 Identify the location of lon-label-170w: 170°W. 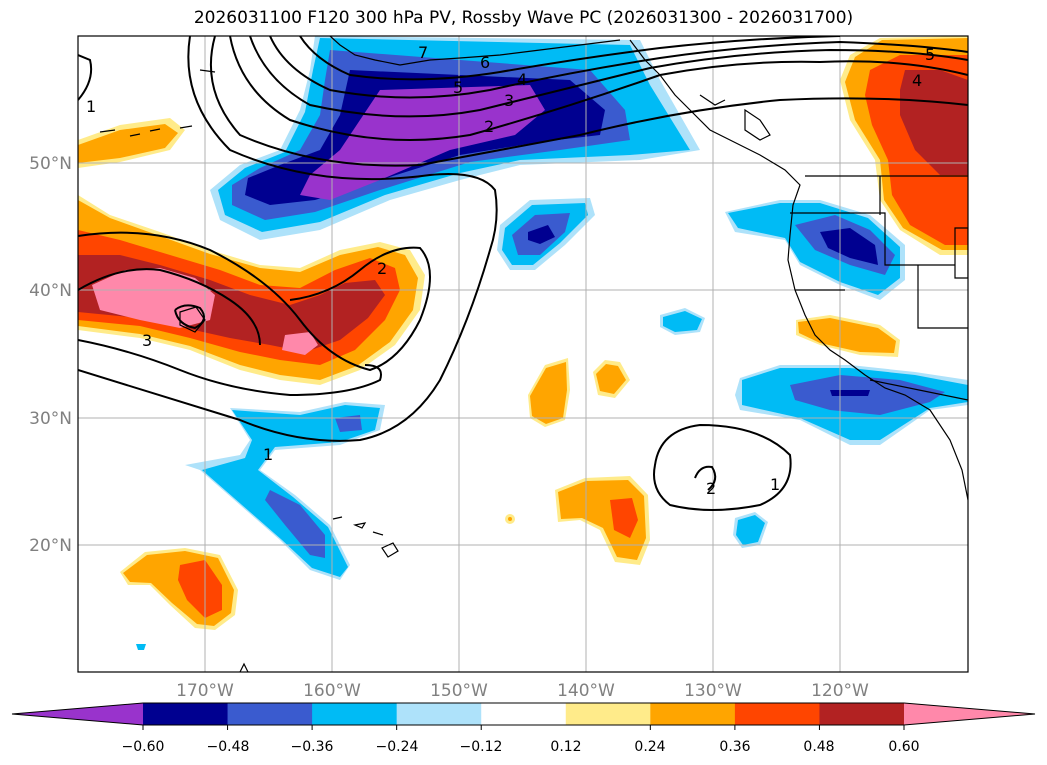
(205, 691).